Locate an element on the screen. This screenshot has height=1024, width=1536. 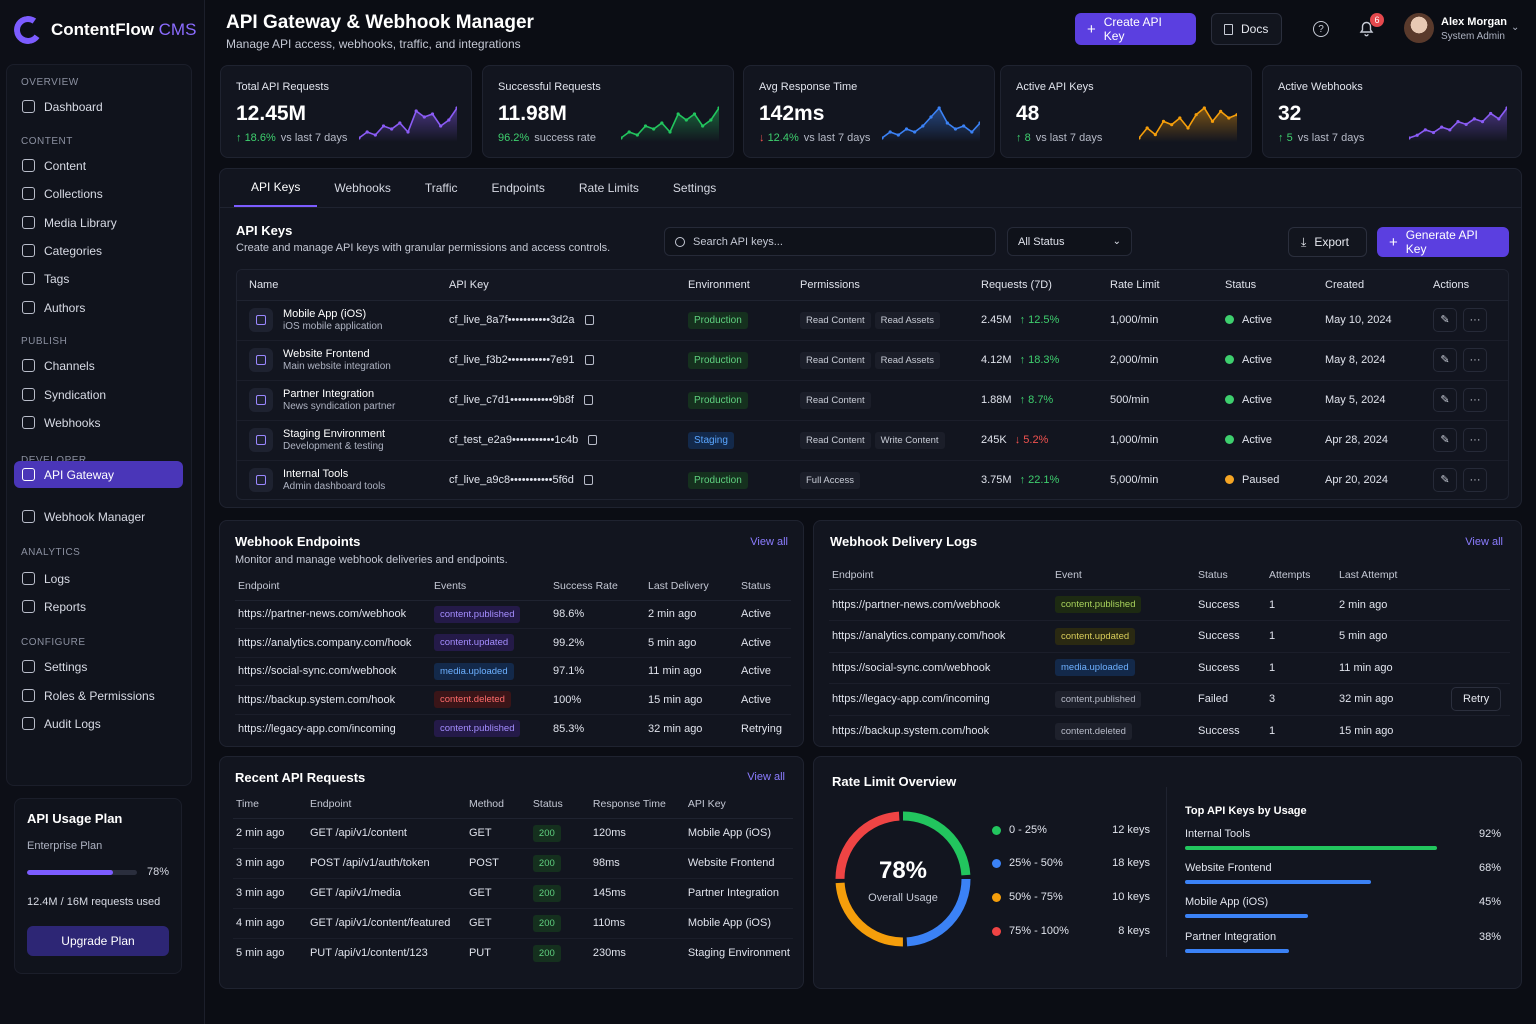
event-cell: content.updated is located at coordinates (490, 643).